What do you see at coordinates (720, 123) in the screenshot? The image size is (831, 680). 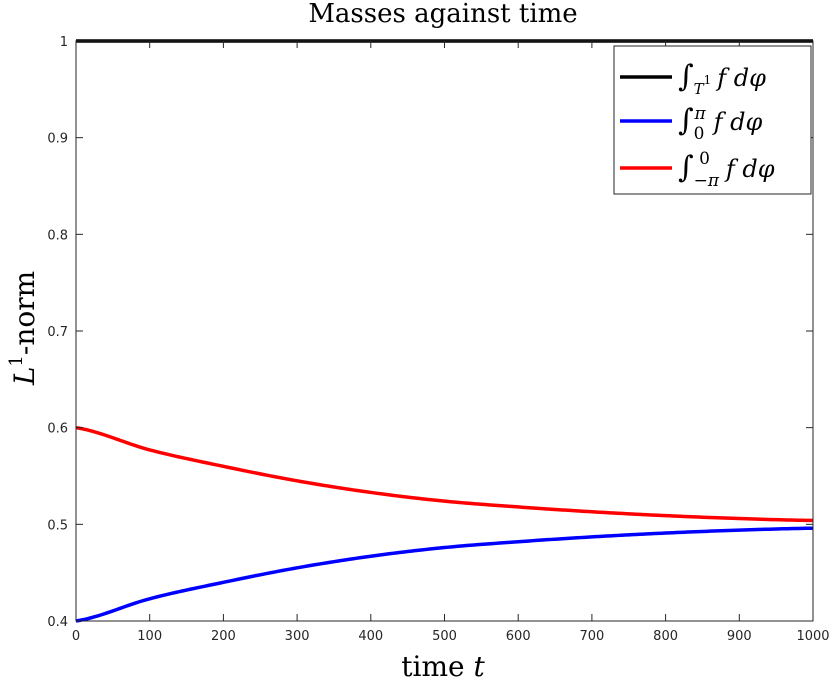 I see `legend-label-2: ∫0π f dφ` at bounding box center [720, 123].